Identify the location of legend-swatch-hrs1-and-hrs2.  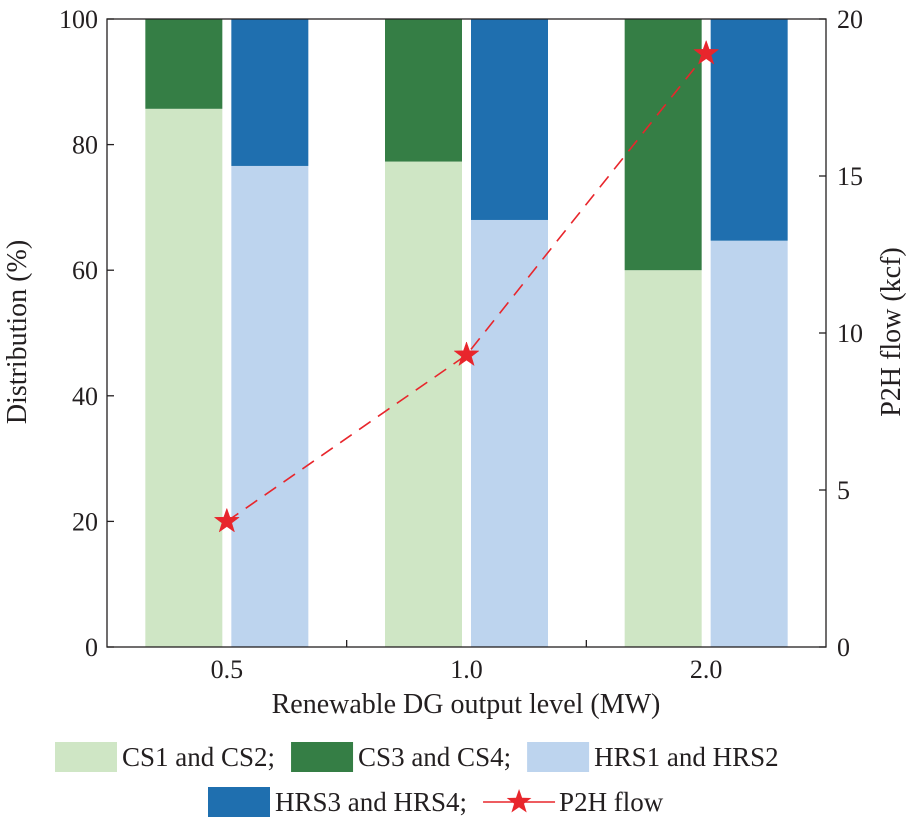
(558, 757).